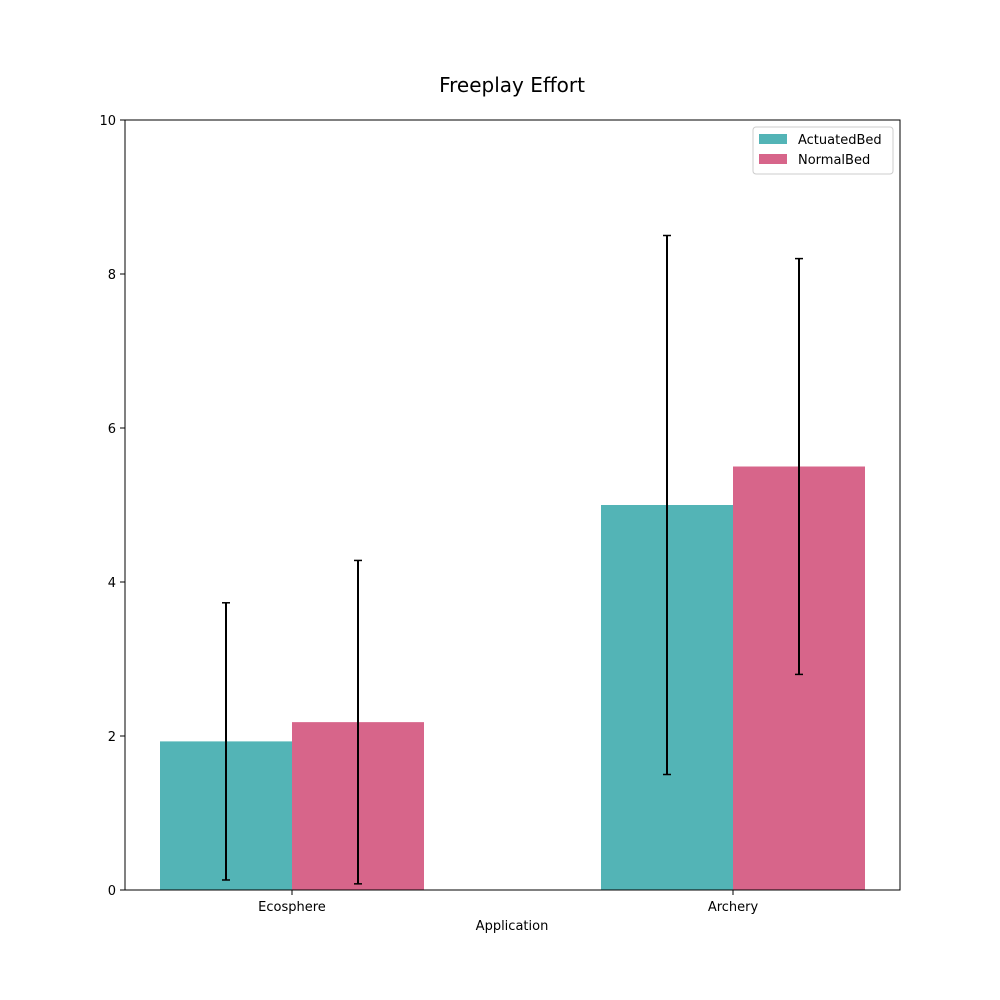  What do you see at coordinates (112, 737) in the screenshot?
I see `y-tick-label: 2` at bounding box center [112, 737].